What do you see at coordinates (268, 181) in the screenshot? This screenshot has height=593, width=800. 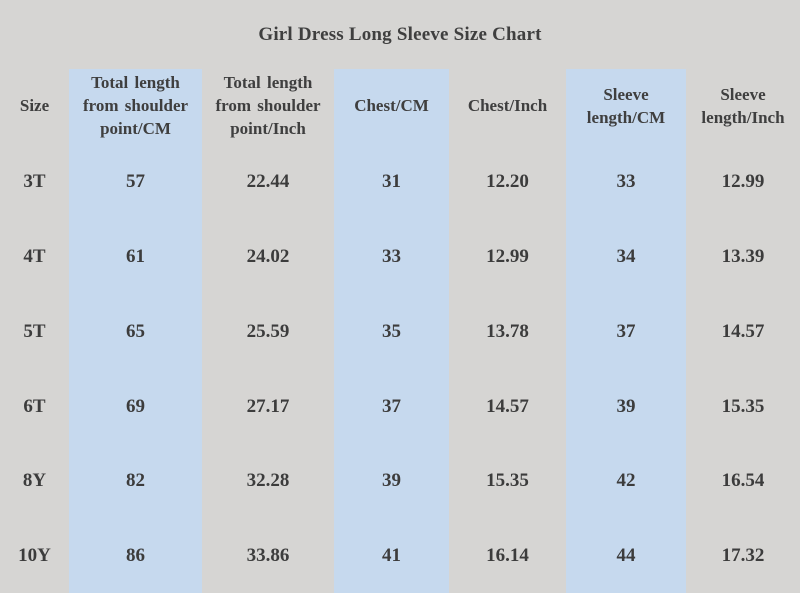 I see `value-cell: 22.44` at bounding box center [268, 181].